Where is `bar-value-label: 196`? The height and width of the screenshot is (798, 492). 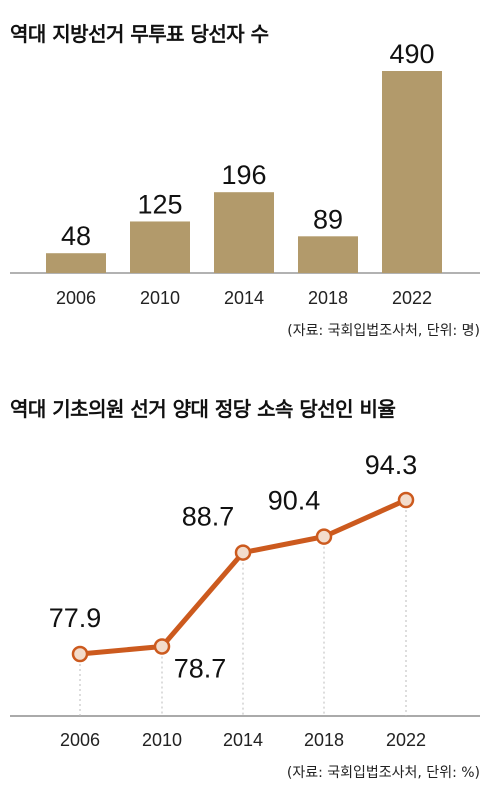 bar-value-label: 196 is located at coordinates (243, 175).